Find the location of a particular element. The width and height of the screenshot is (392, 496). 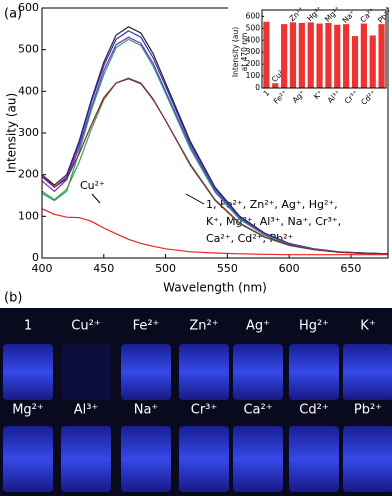

photo-label: Pb²⁺ is located at coordinates (368, 410).